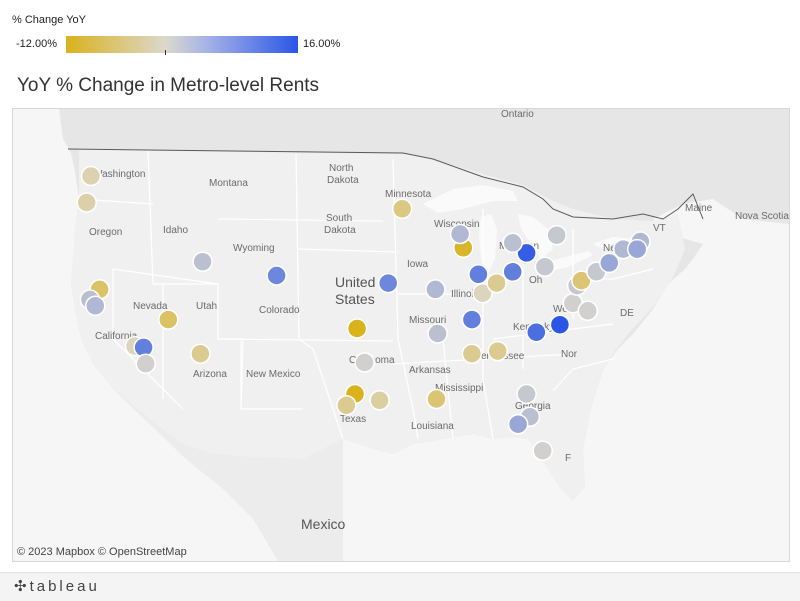 This screenshot has height=601, width=800. What do you see at coordinates (402, 209) in the screenshot?
I see `metro-marker-minneapolis` at bounding box center [402, 209].